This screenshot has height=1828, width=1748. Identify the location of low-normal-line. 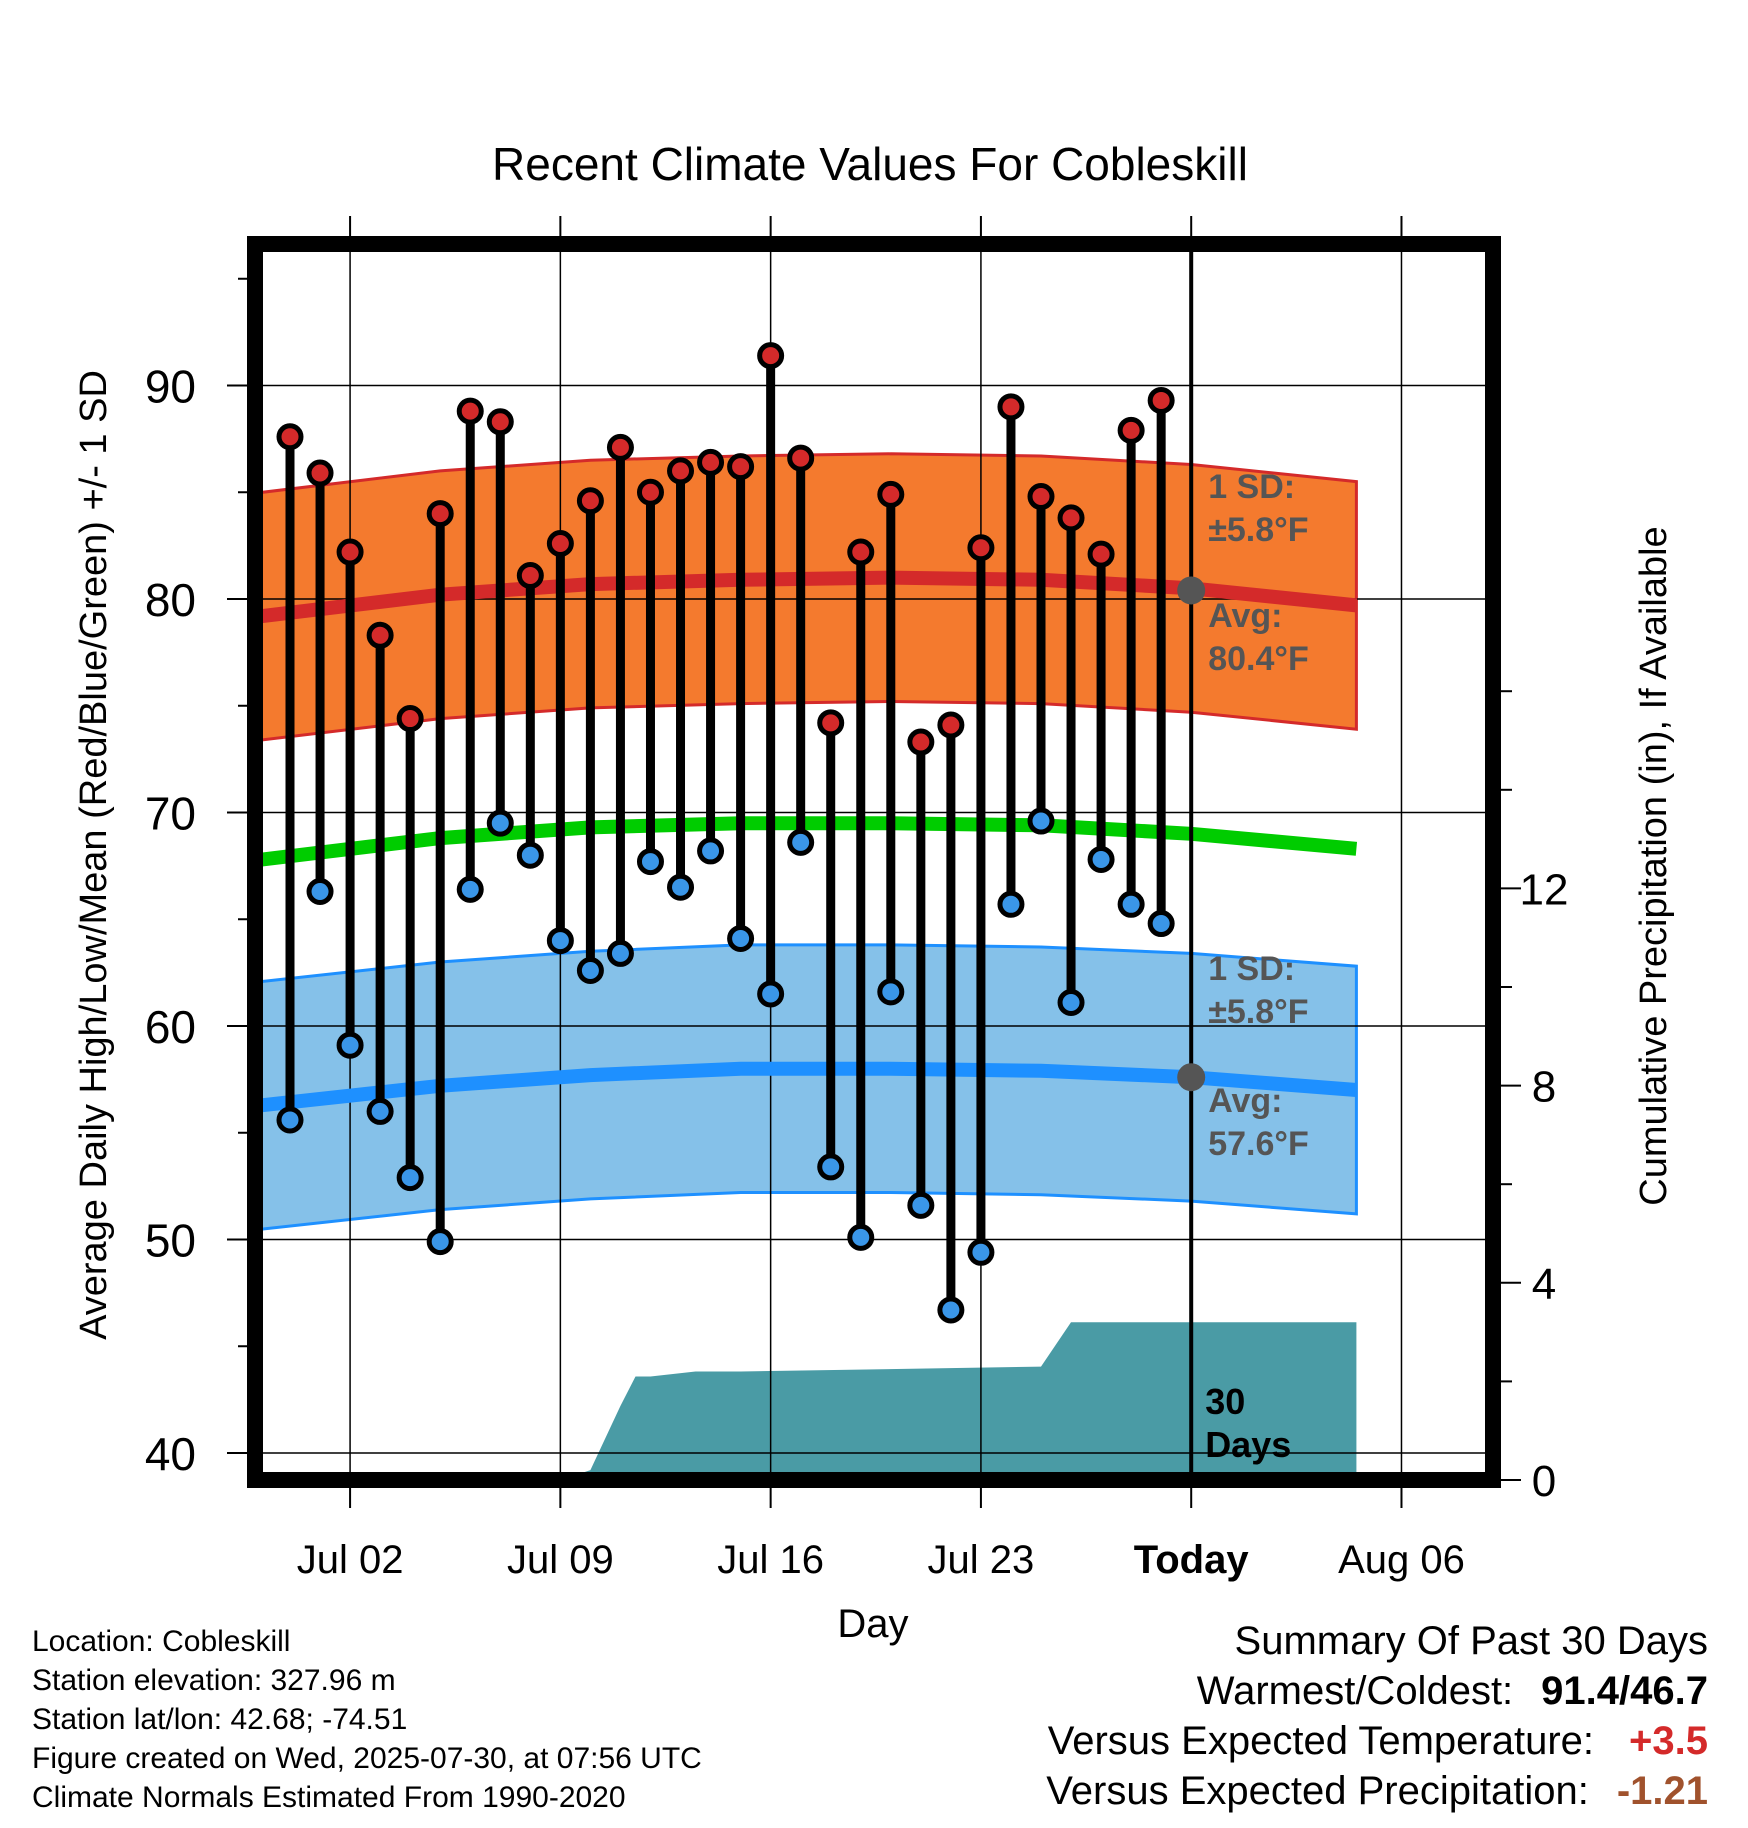
(806, 1087).